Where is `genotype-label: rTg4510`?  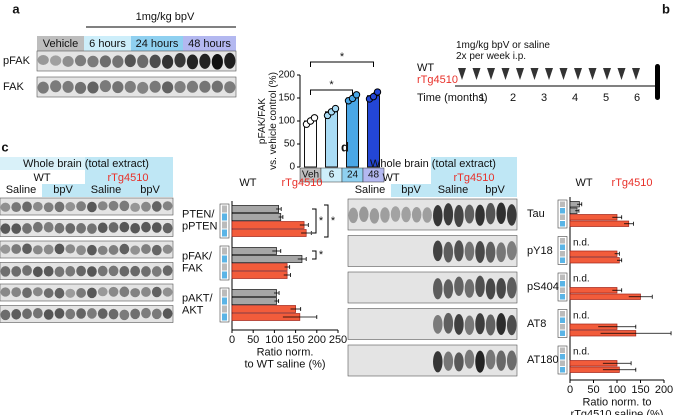 genotype-label: rTg4510 is located at coordinates (128, 177).